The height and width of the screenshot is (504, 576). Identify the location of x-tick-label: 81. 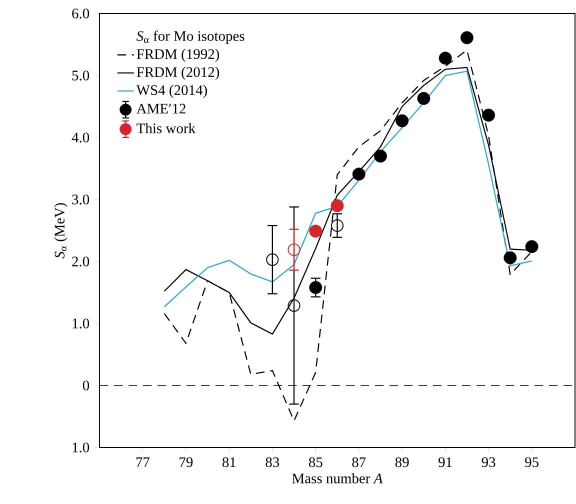
(229, 463).